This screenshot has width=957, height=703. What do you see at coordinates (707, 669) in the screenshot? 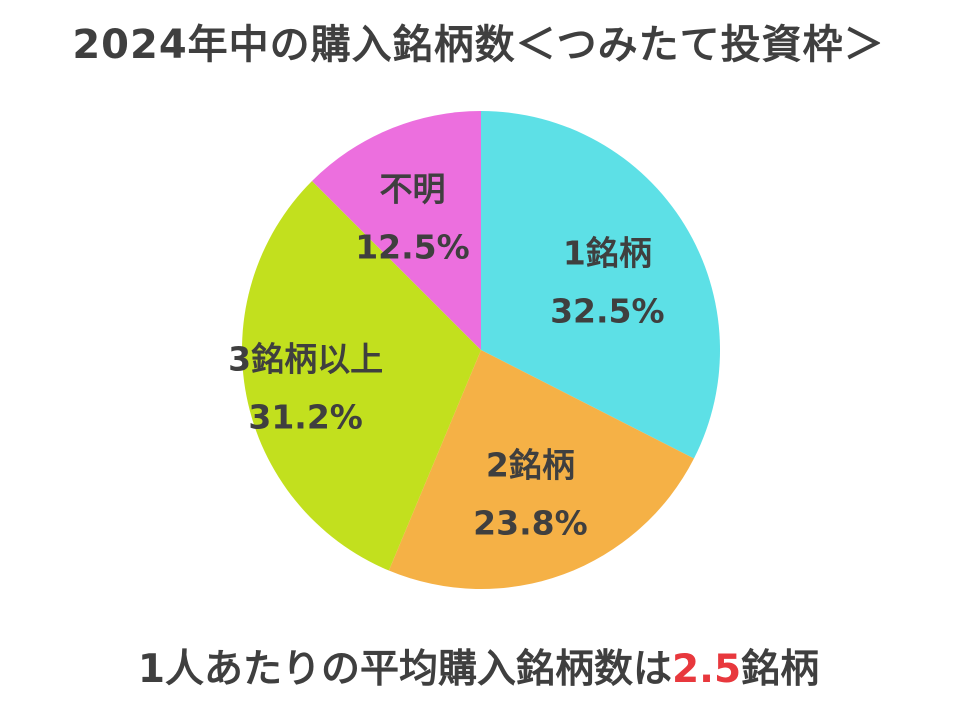
I see `summary-value: 2.5` at bounding box center [707, 669].